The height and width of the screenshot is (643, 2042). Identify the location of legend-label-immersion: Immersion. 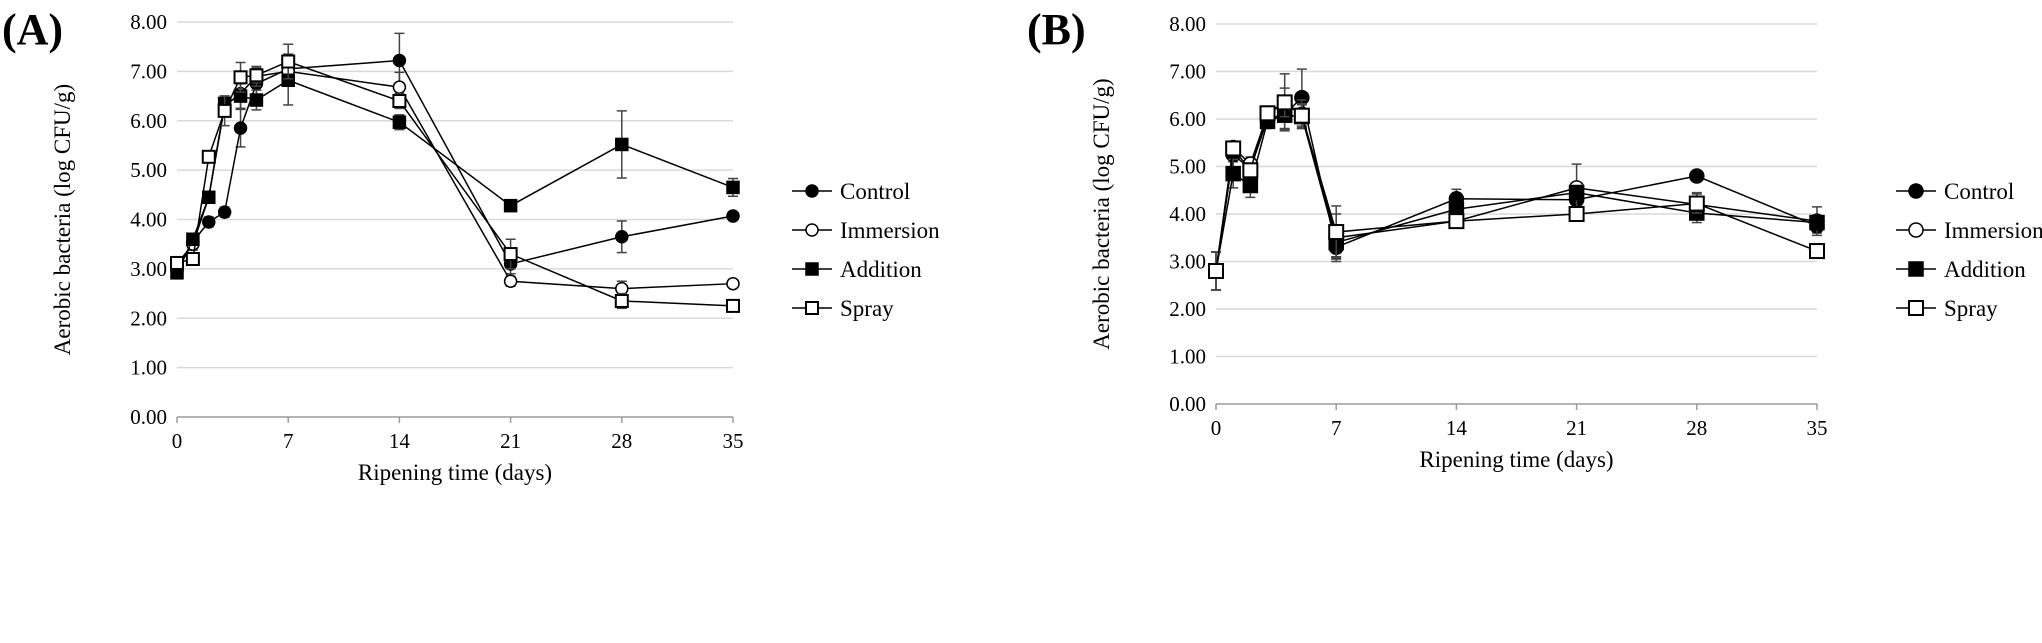
(1993, 230).